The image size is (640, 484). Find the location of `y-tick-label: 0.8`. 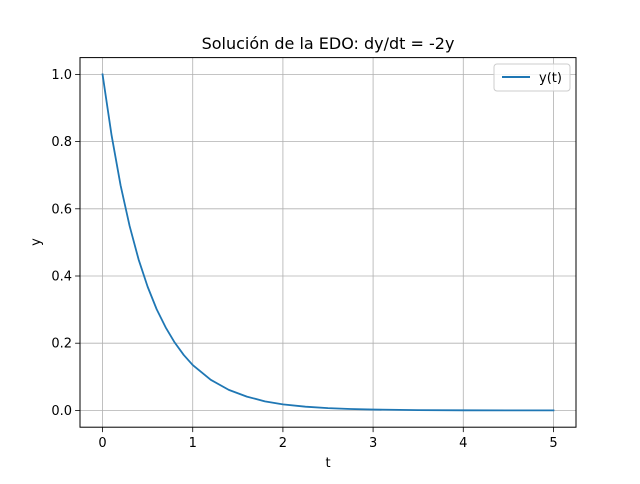

y-tick-label: 0.8 is located at coordinates (61, 142).